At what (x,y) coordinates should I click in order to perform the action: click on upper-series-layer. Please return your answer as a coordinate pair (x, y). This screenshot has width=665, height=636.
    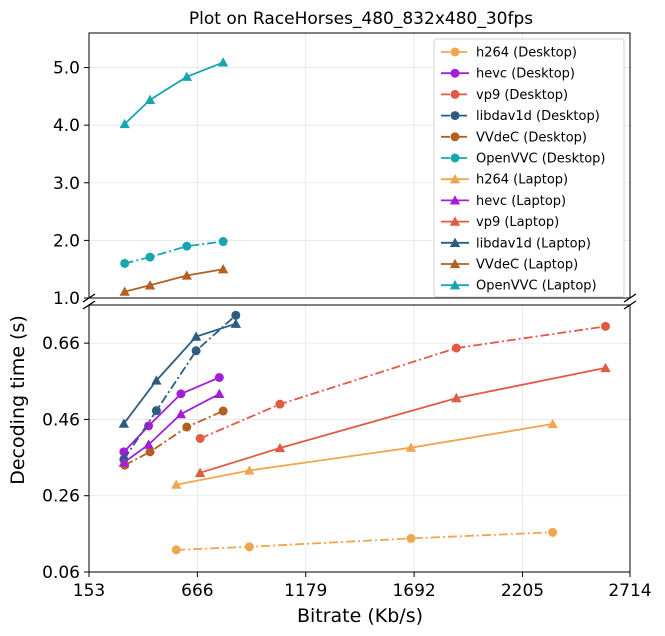
    Looking at the image, I should click on (174, 176).